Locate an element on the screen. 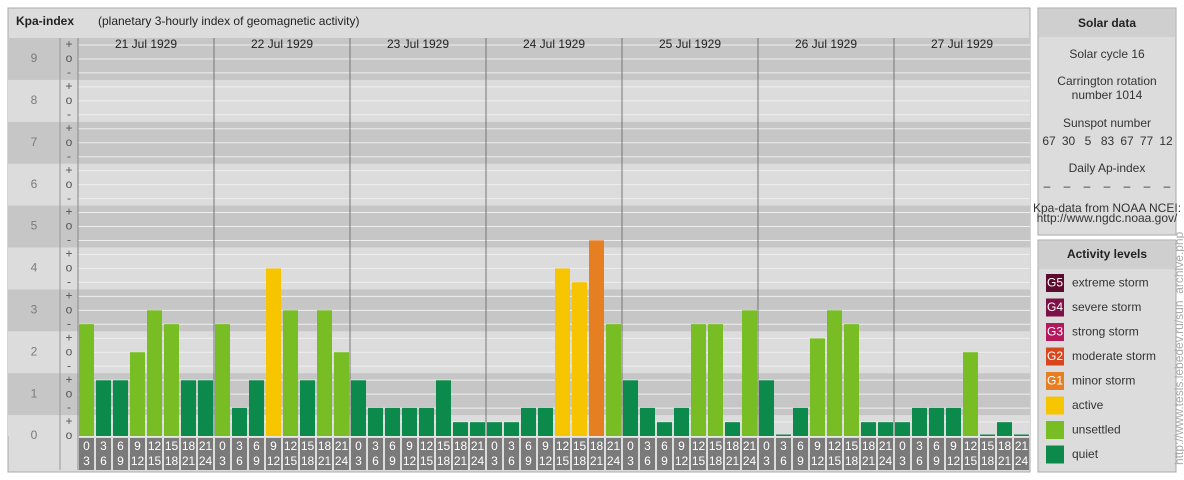 This screenshot has height=480, width=1184. hour-end: 24 is located at coordinates (206, 461).